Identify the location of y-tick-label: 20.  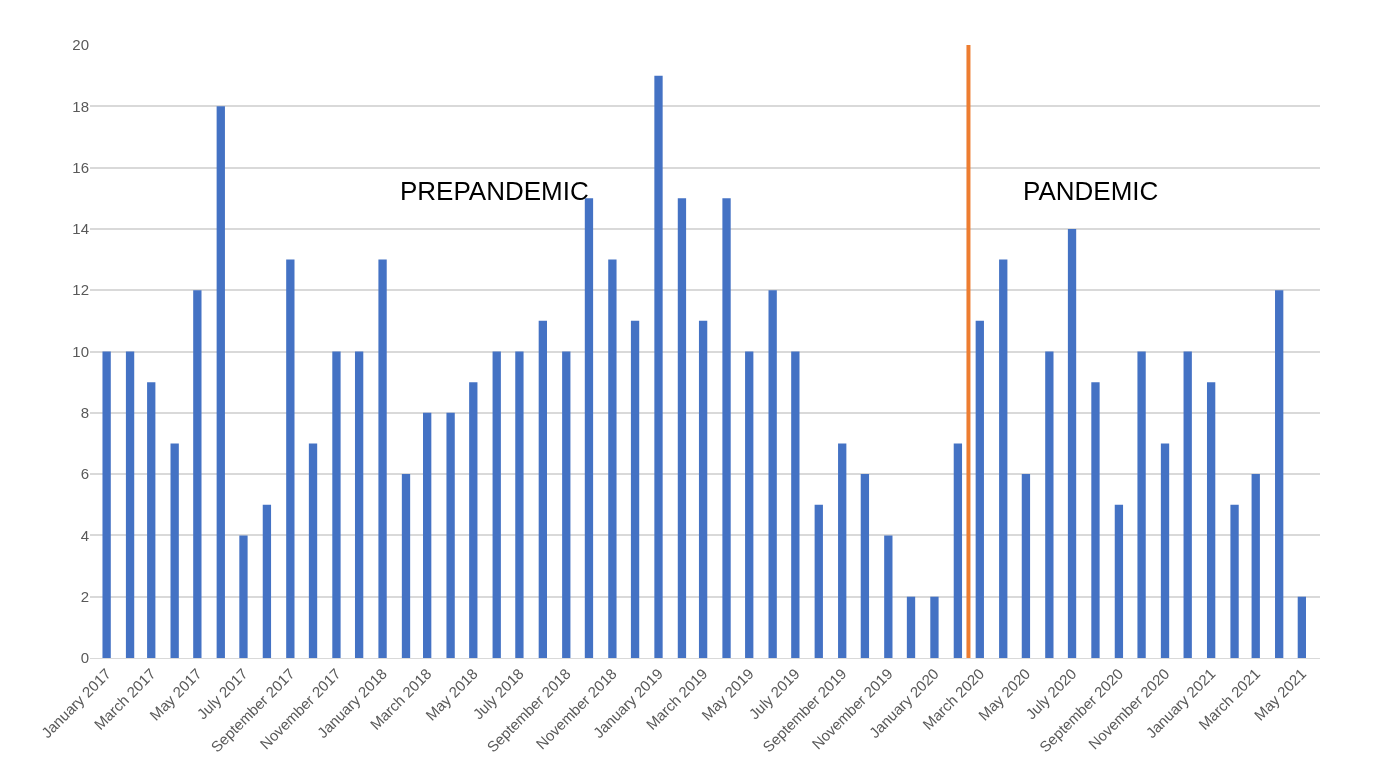
(80, 45).